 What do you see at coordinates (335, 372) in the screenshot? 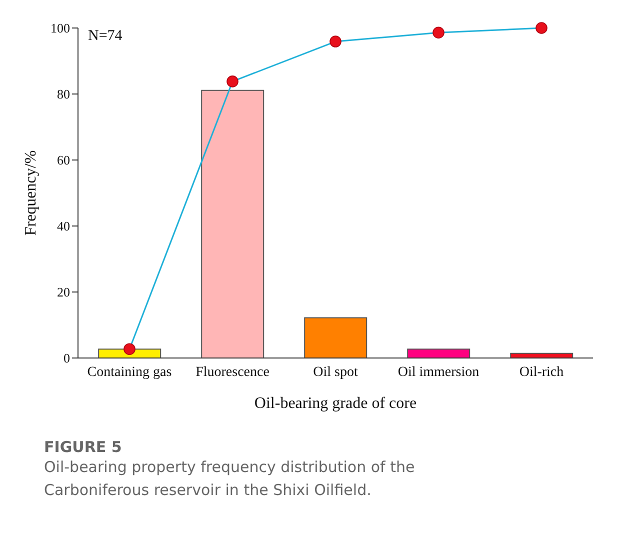
I see `x-tick-label: Oil spot` at bounding box center [335, 372].